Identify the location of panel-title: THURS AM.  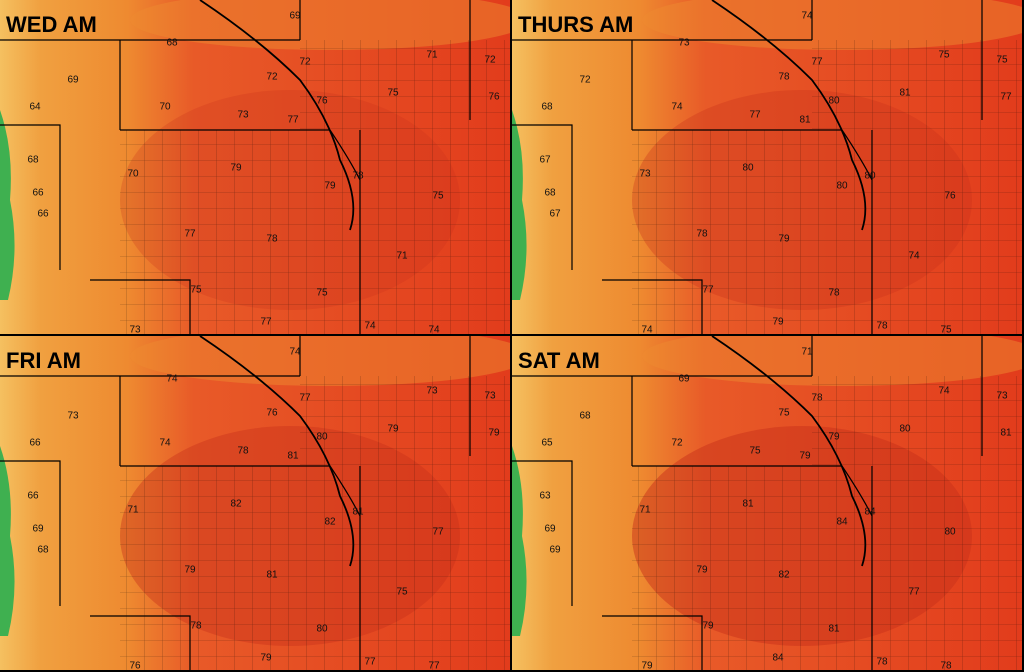
(575, 24).